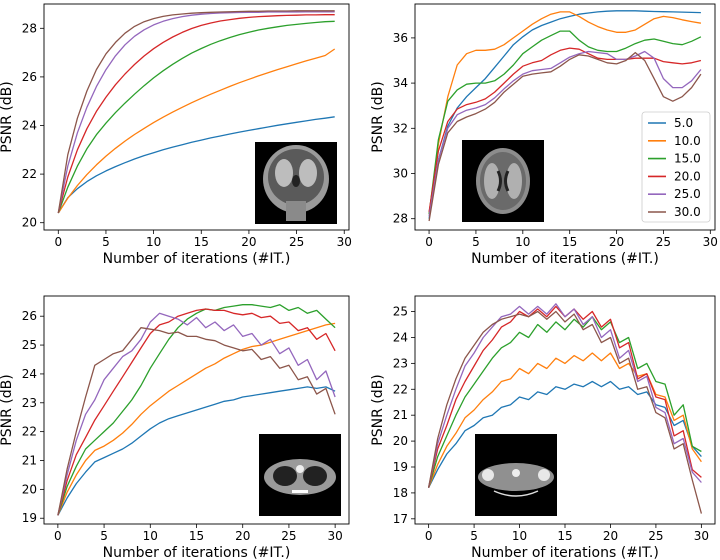 This screenshot has width=720, height=560. What do you see at coordinates (488, 475) in the screenshot?
I see `inset-shoulder-left` at bounding box center [488, 475].